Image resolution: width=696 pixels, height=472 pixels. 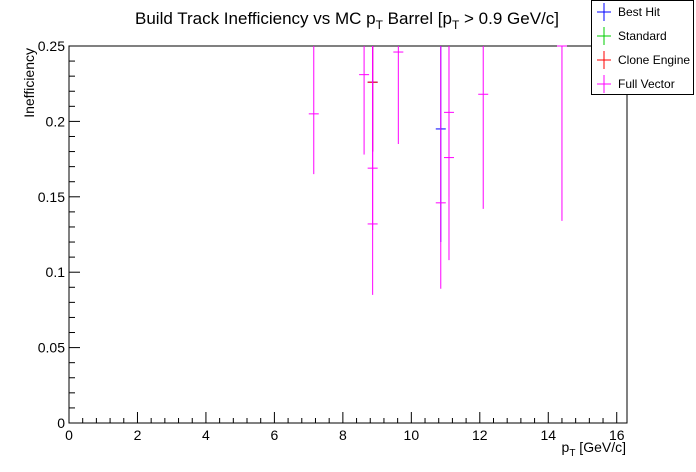 What do you see at coordinates (646, 84) in the screenshot?
I see `legend-label-full-vector: Full Vector` at bounding box center [646, 84].